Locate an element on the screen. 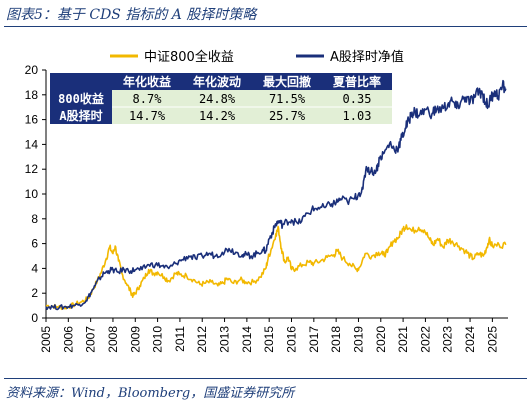 This screenshot has height=406, width=531. y-tick-label: 16 is located at coordinates (32, 120).